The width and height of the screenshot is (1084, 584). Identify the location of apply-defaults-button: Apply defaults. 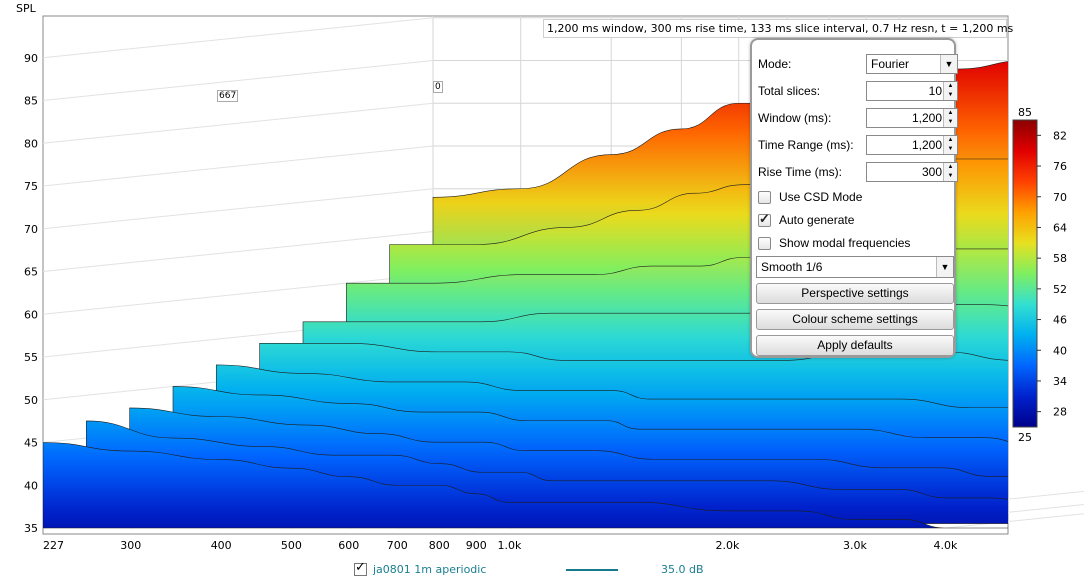
(855, 345).